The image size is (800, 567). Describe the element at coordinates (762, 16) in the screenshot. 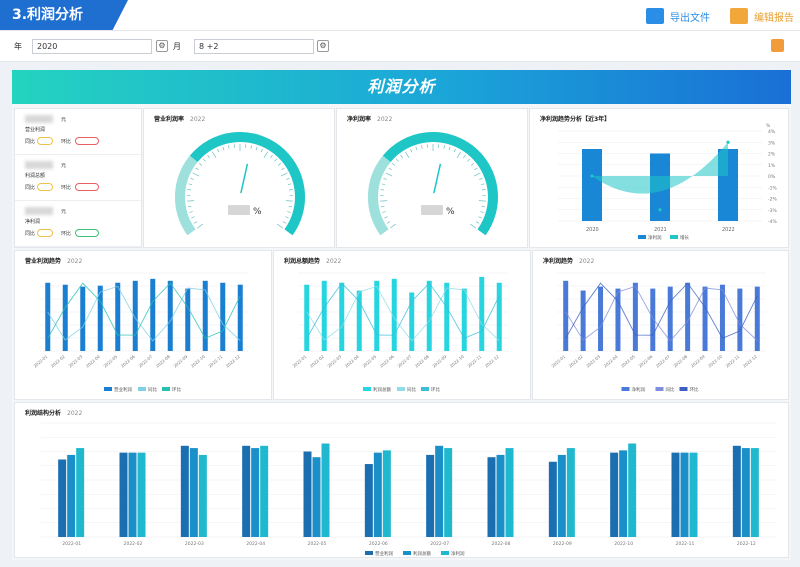

I see `edit-report-button: 编辑报告` at that location.